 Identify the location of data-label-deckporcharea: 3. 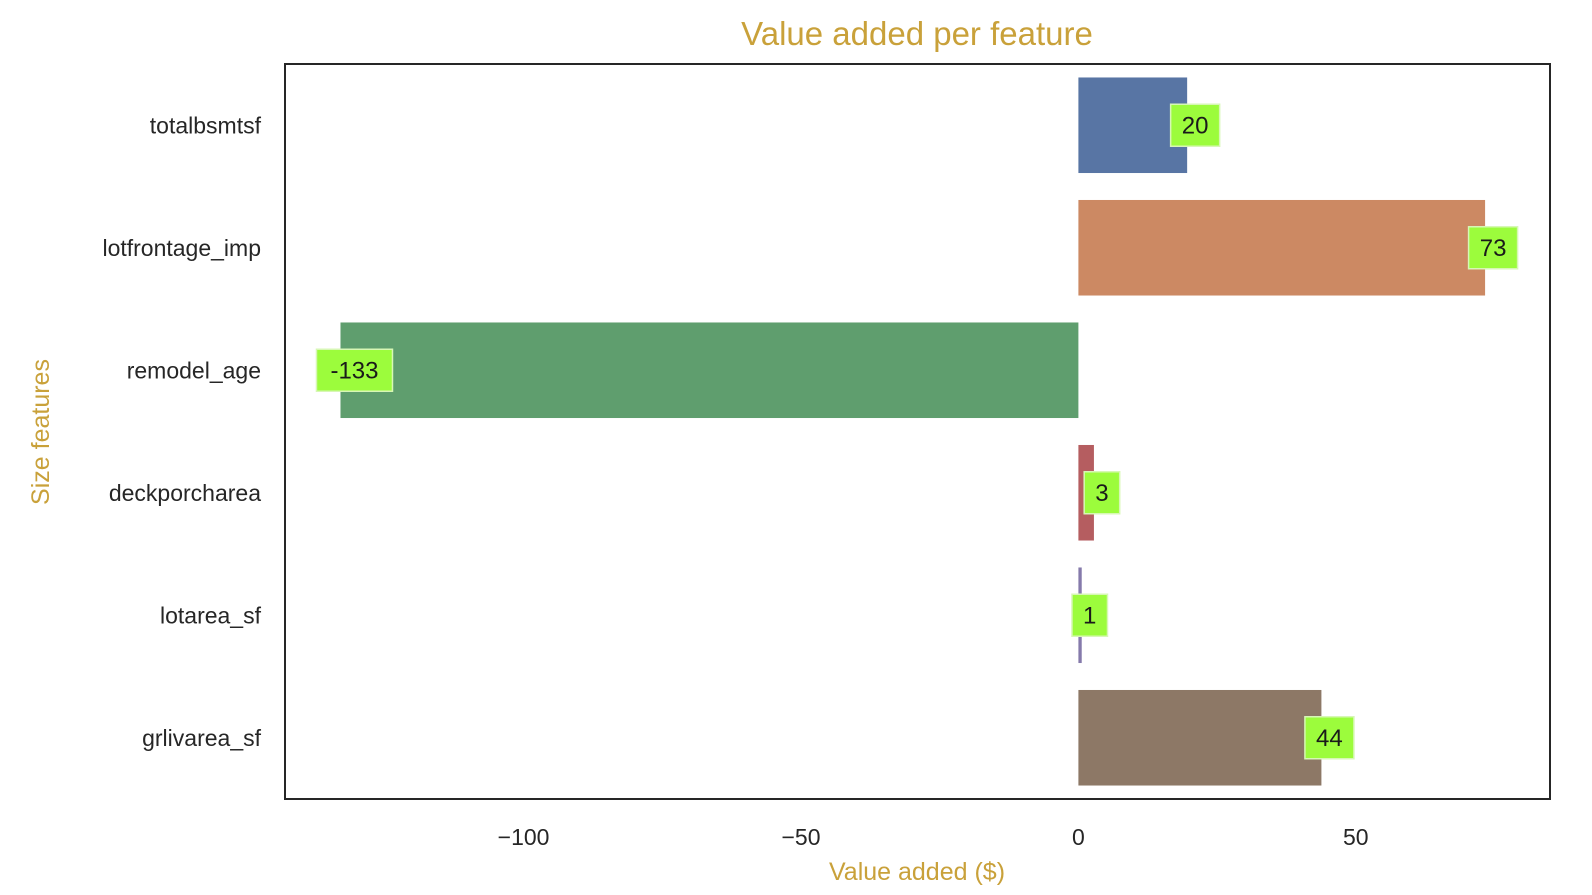
(1101, 493).